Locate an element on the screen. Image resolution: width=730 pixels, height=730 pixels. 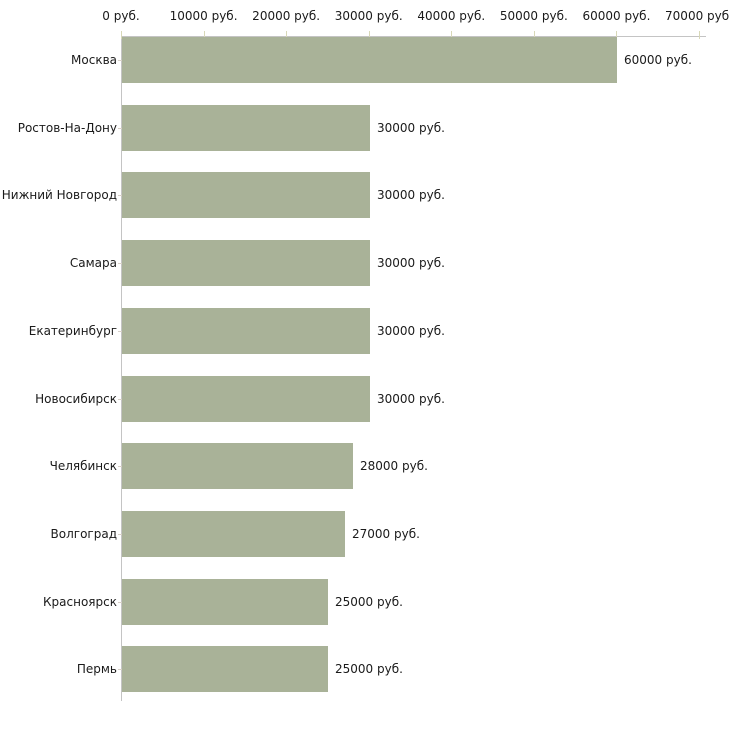
value-label: 28000 руб. is located at coordinates (394, 466).